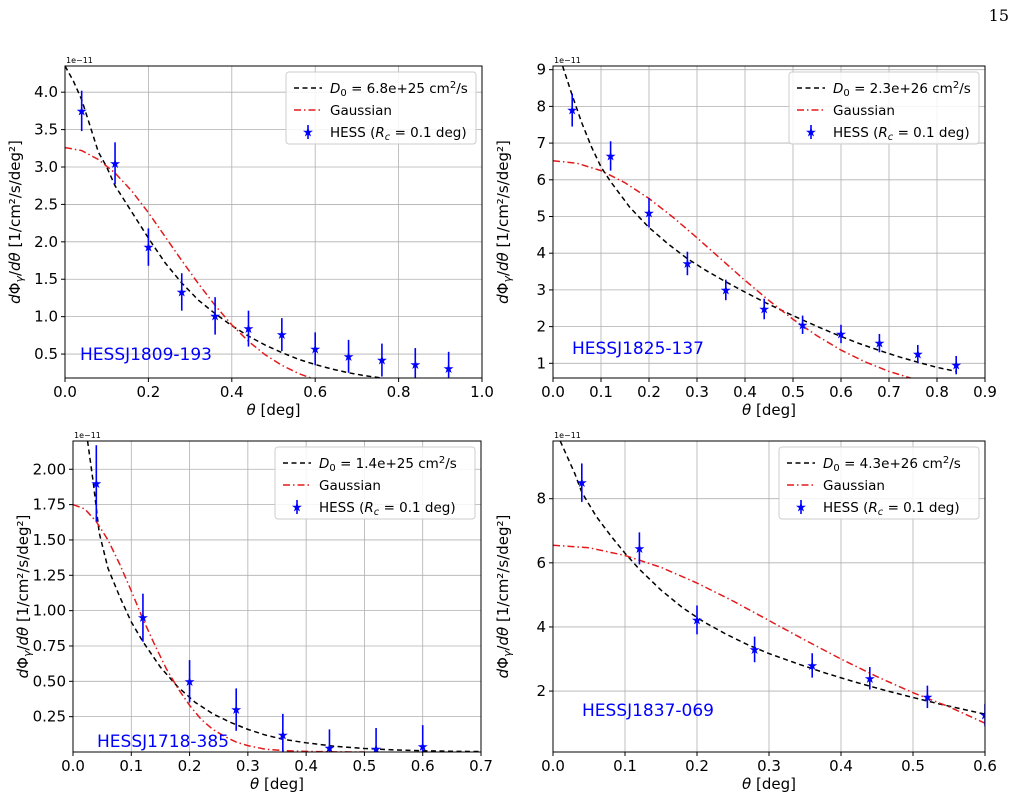  What do you see at coordinates (49, 611) in the screenshot?
I see `y-tick-label: 1.00` at bounding box center [49, 611].